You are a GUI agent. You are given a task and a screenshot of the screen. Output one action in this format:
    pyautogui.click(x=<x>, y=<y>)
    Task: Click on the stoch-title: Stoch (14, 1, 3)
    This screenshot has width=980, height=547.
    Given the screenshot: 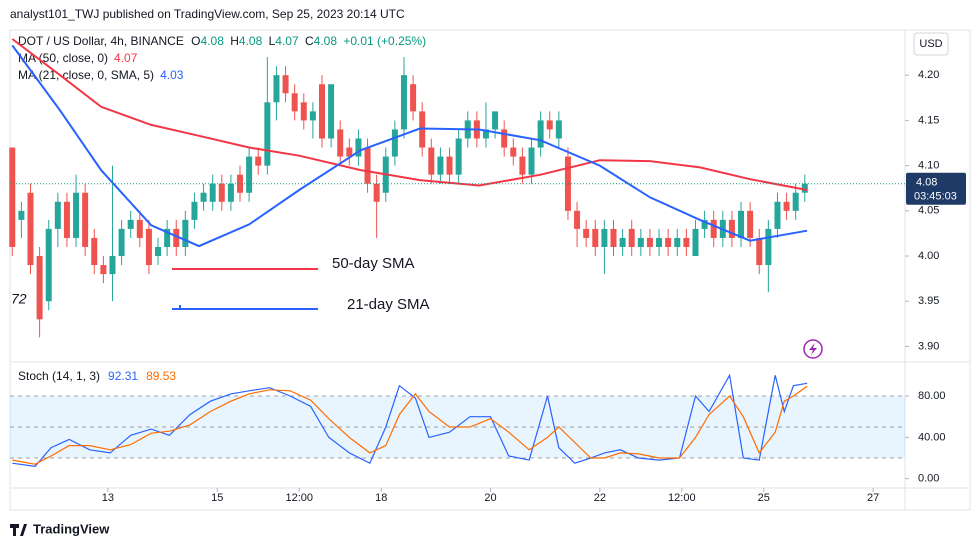 What is the action you would take?
    pyautogui.click(x=59, y=376)
    